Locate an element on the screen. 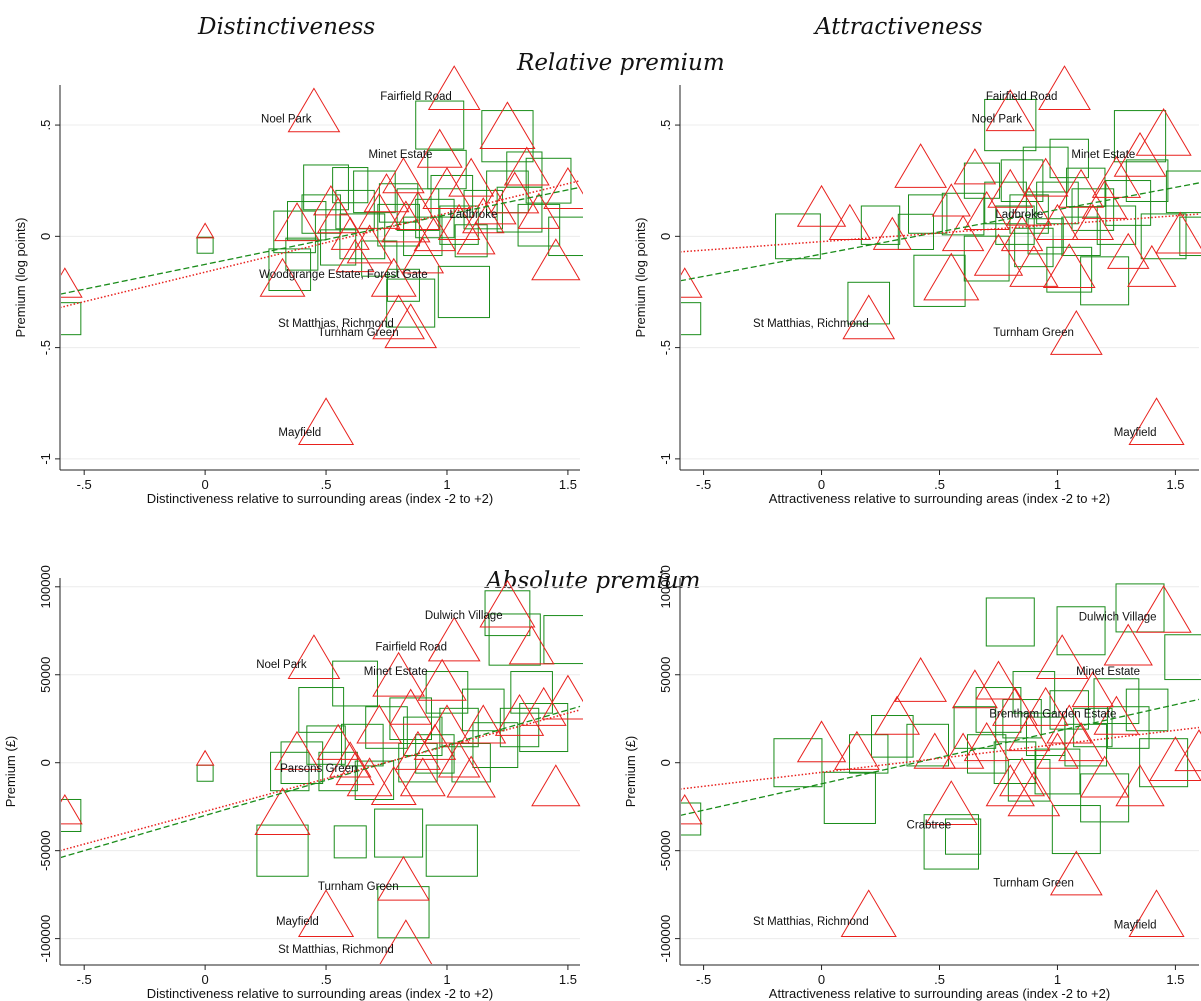 This screenshot has width=1201, height=1001. point-label: Crabtree is located at coordinates (929, 825).